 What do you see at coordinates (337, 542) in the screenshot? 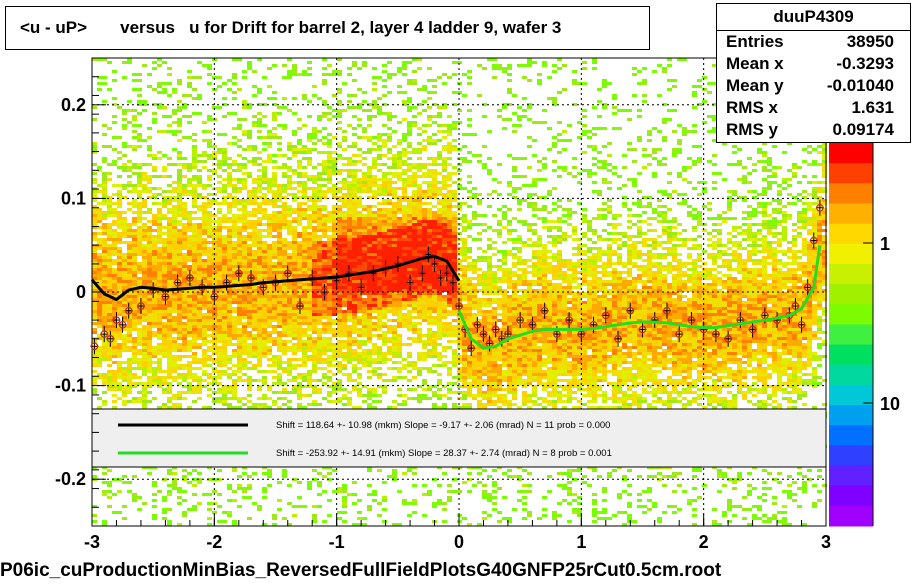
I see `x-tick-label: -1` at bounding box center [337, 542].